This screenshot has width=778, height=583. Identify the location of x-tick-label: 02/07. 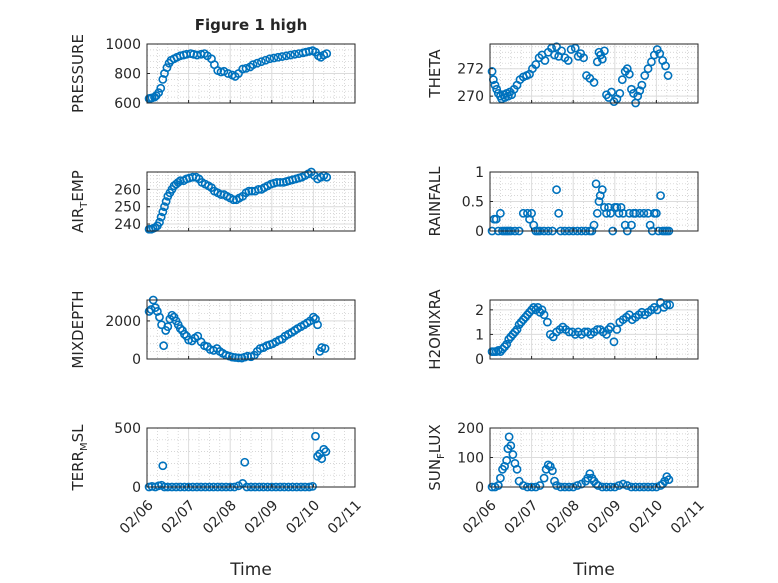
(179, 517).